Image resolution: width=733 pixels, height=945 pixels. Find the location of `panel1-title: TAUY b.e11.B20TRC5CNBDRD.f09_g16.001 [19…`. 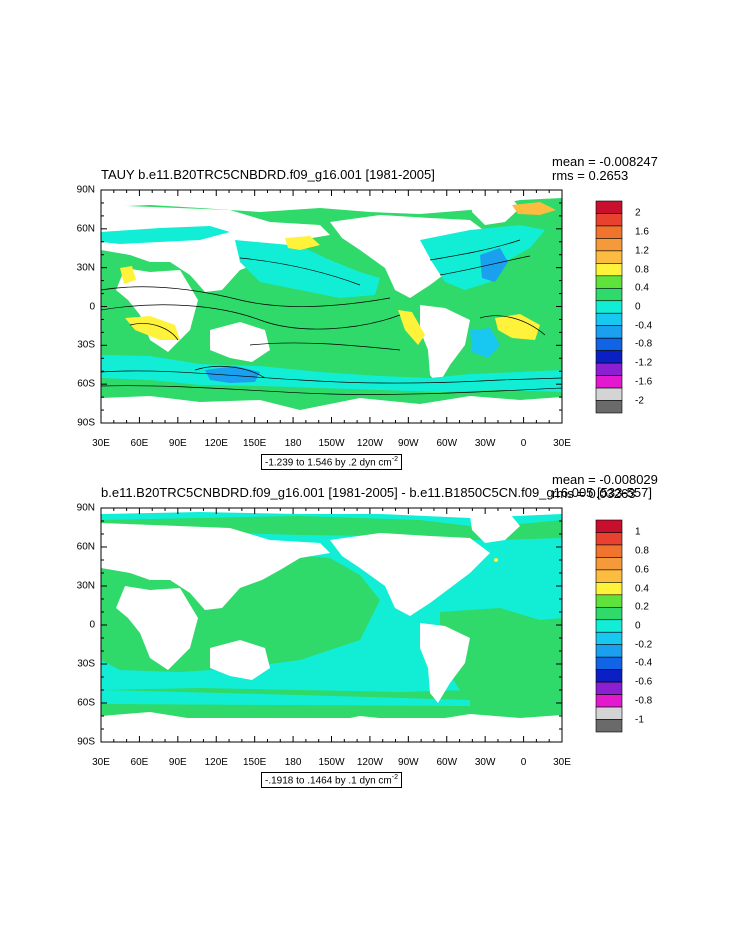

panel1-title: TAUY b.e11.B20TRC5CNBDRD.f09_g16.001 [19… is located at coordinates (268, 174).